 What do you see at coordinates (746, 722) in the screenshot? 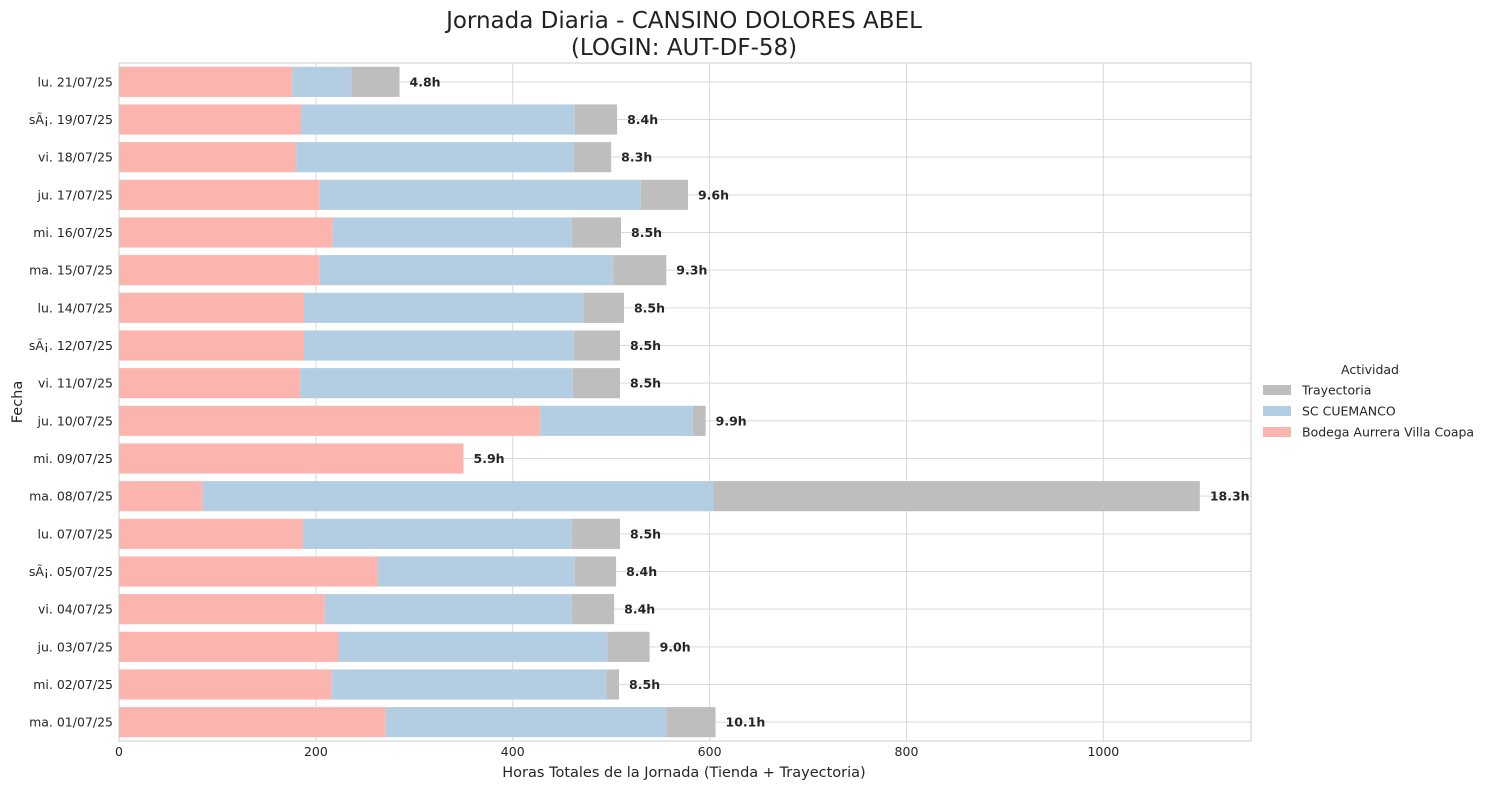
I see `bar-total-label: 10.1h` at bounding box center [746, 722].